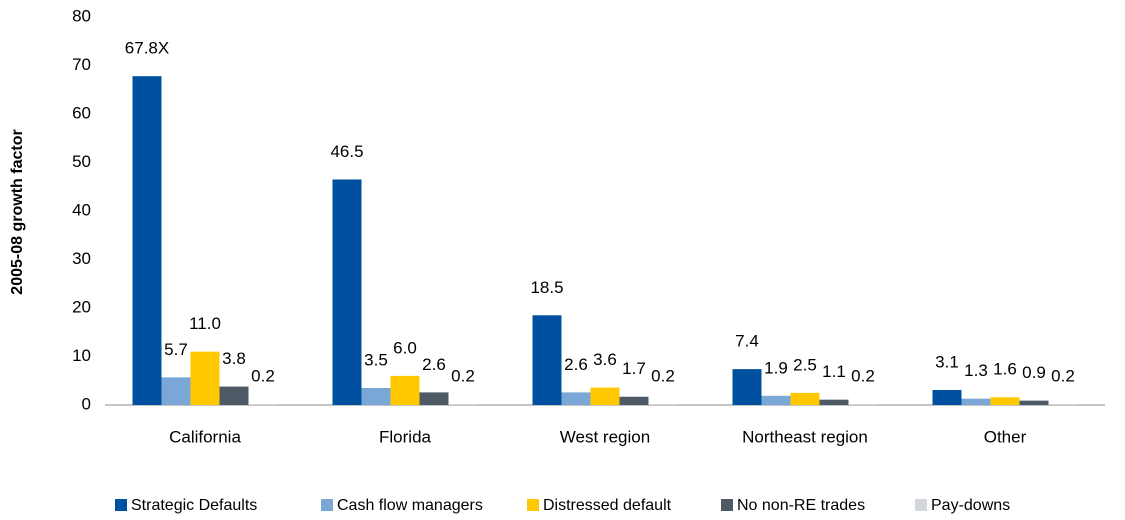  Describe the element at coordinates (805, 364) in the screenshot. I see `data-label: 2.5` at that location.